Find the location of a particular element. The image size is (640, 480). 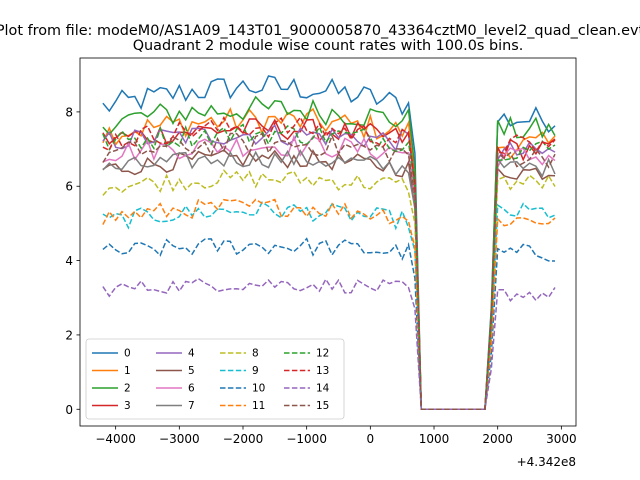

legend-label-6: 6 is located at coordinates (191, 389).